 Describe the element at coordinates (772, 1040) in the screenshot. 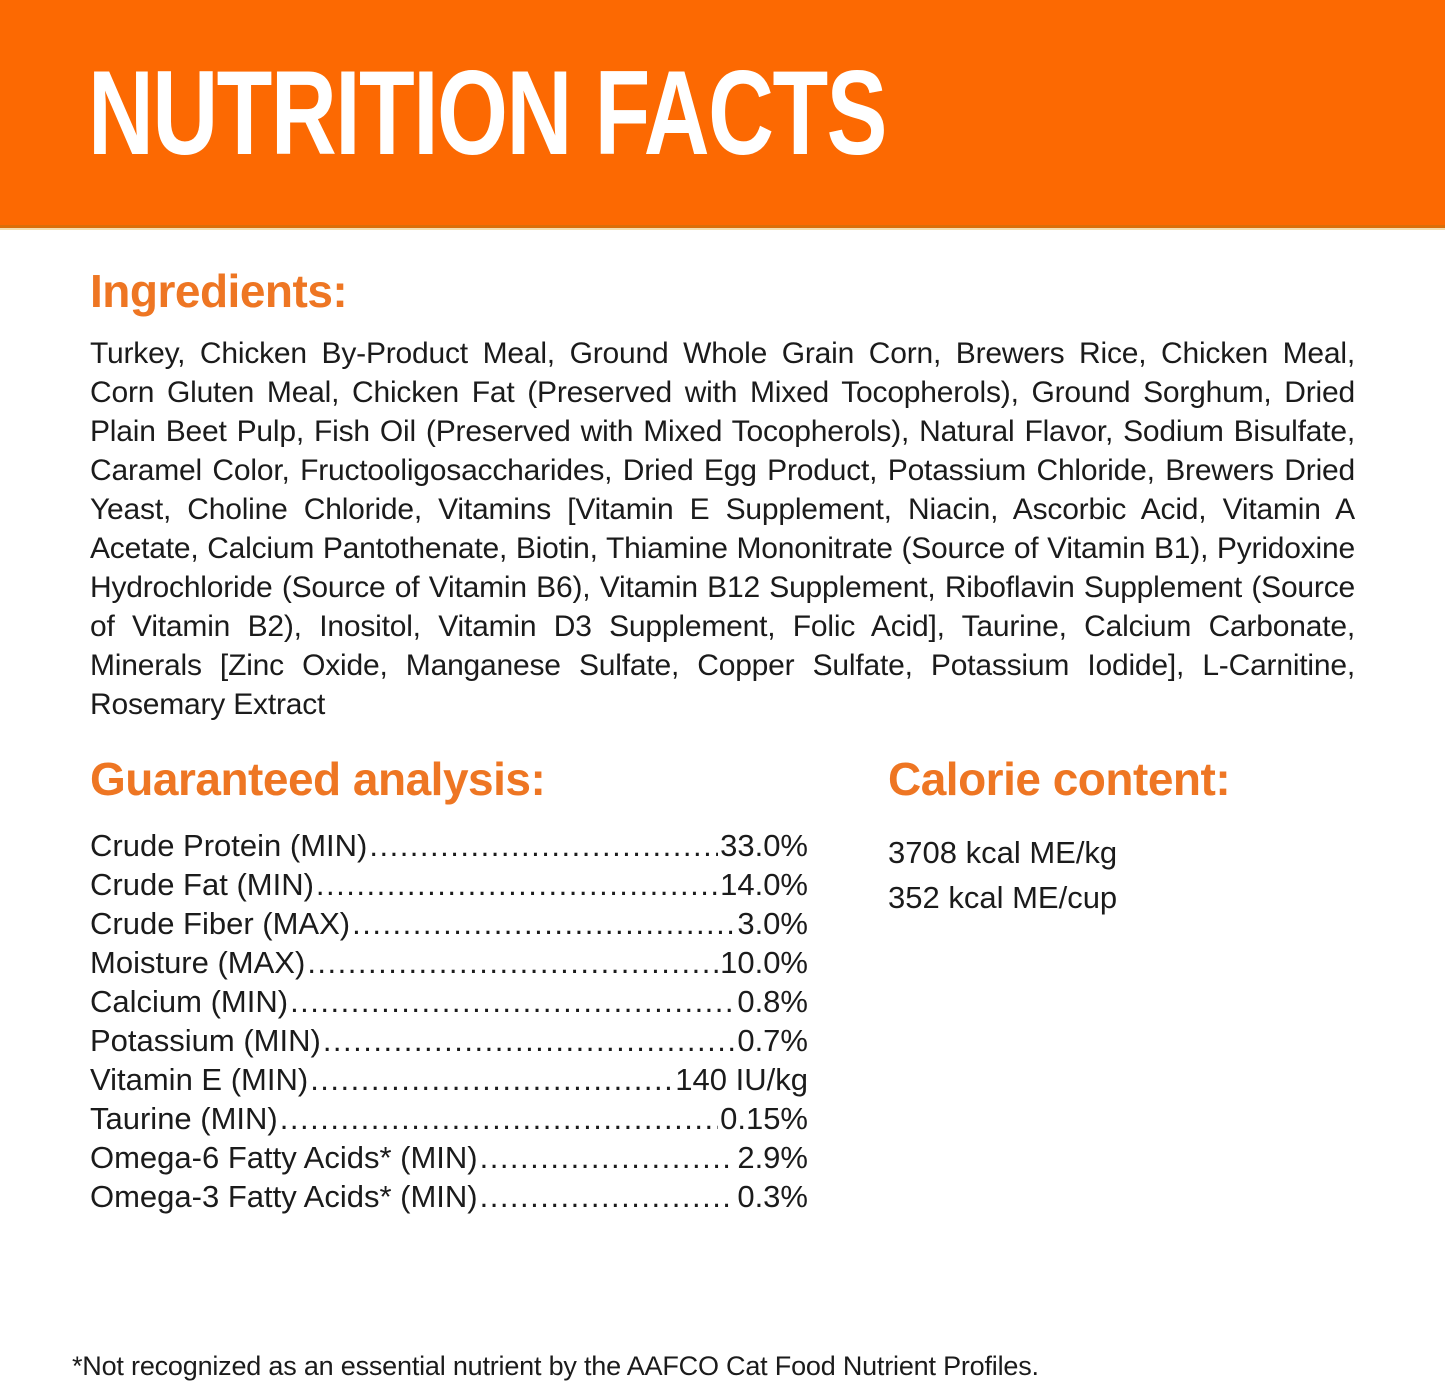

I see `analysis-value: 0.7%` at that location.